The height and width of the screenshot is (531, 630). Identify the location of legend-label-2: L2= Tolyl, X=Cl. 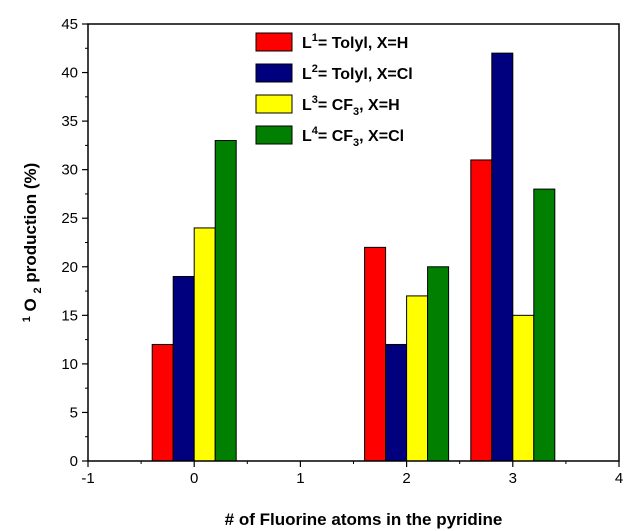
(357, 73).